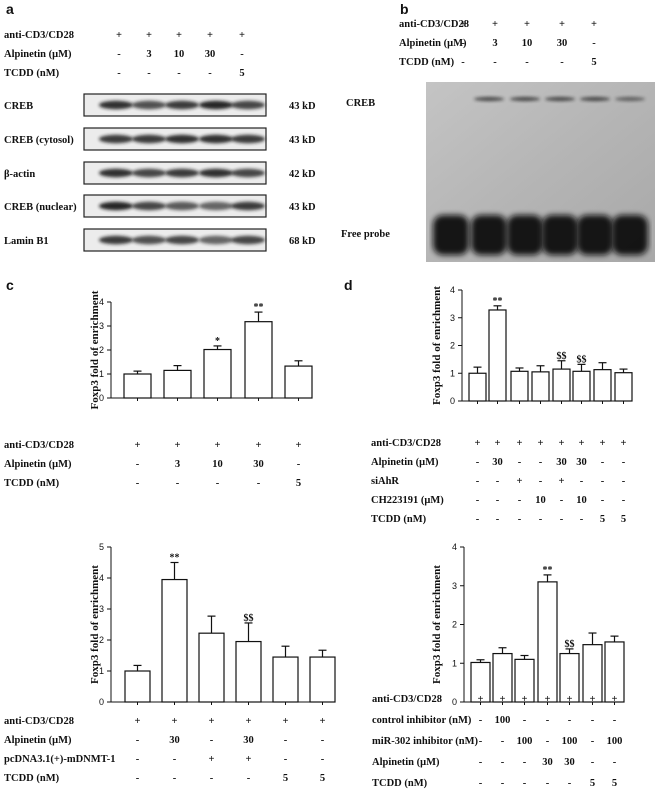 Image resolution: width=657 pixels, height=799 pixels. Describe the element at coordinates (525, 741) in the screenshot. I see `chart-d2-treatment-cell: 100` at that location.